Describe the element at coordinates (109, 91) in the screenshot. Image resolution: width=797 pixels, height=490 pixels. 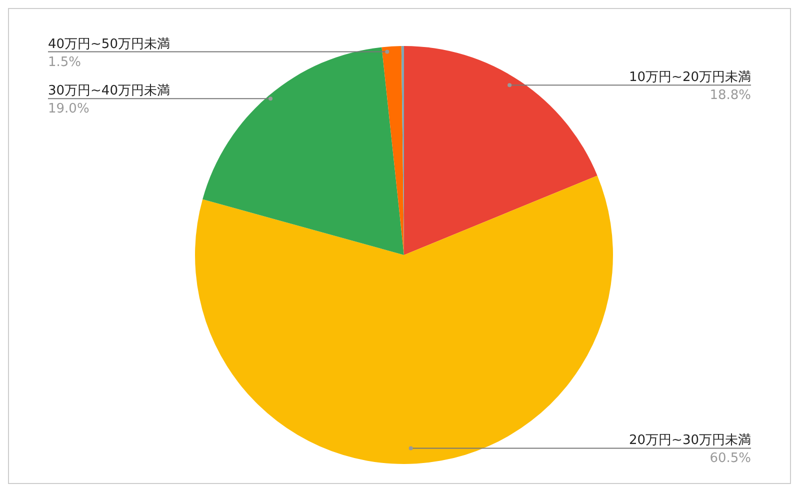
I see `slice-label: 30万円~40万円未満` at that location.